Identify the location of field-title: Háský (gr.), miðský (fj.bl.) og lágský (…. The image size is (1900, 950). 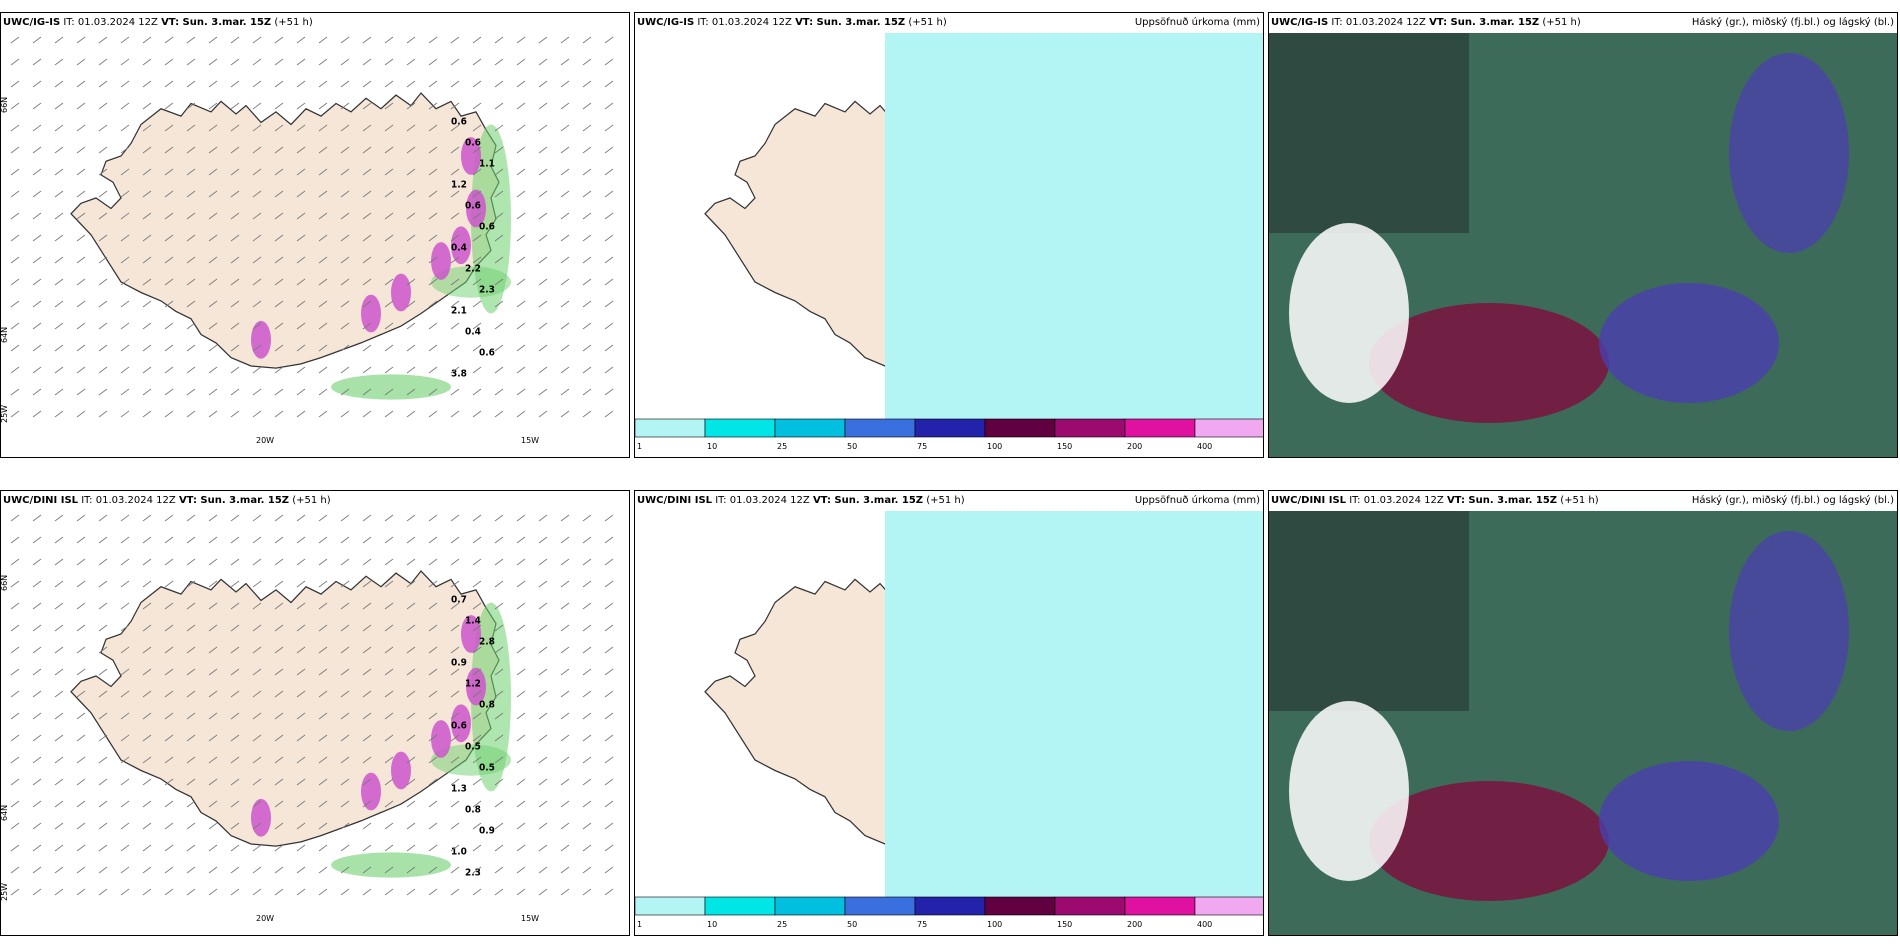
(1792, 22).